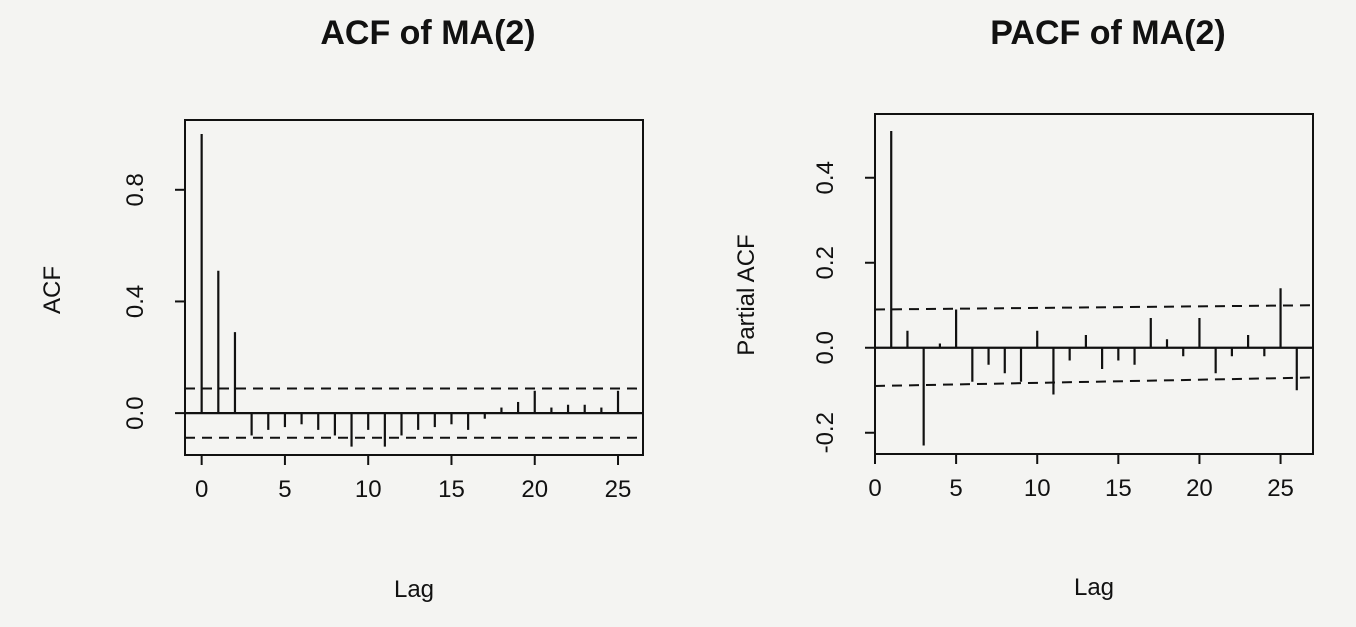  Describe the element at coordinates (825, 432) in the screenshot. I see `pacf-y-tick-label: -0.2` at that location.